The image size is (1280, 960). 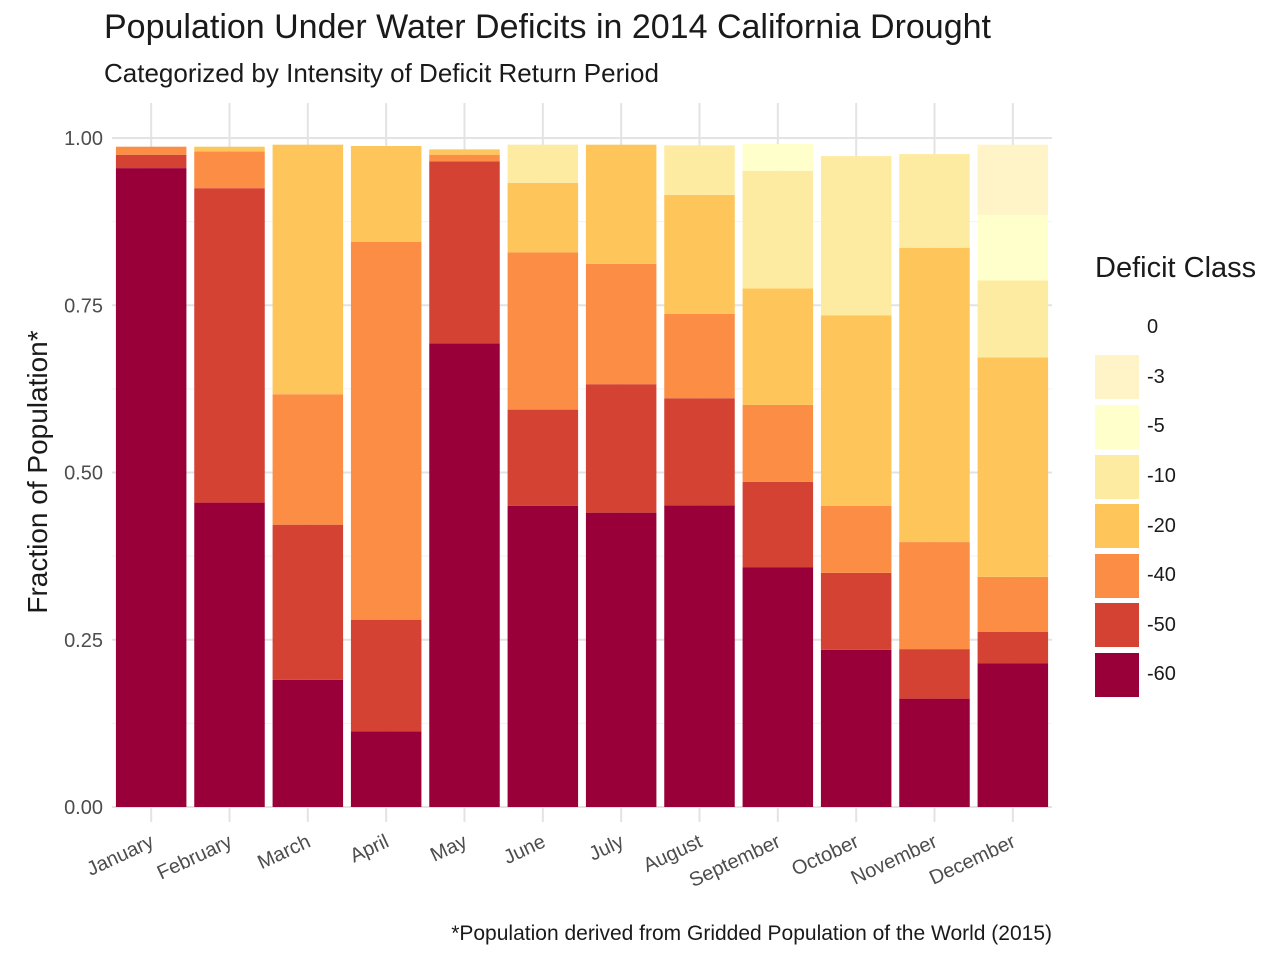 What do you see at coordinates (83, 641) in the screenshot?
I see `y-tick-label: 0.25` at bounding box center [83, 641].